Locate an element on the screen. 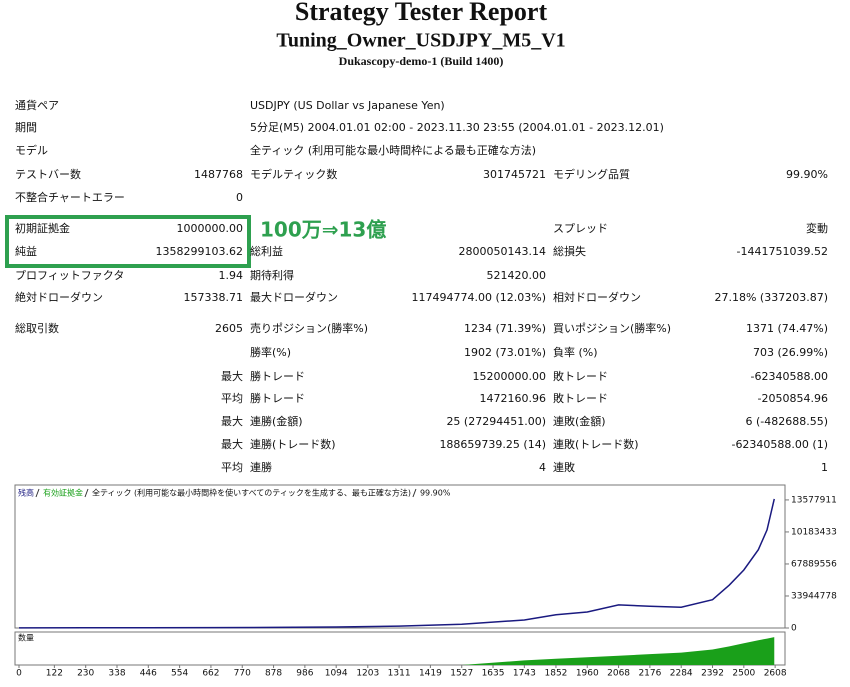  cell-value: -2050854.96 is located at coordinates (793, 398).